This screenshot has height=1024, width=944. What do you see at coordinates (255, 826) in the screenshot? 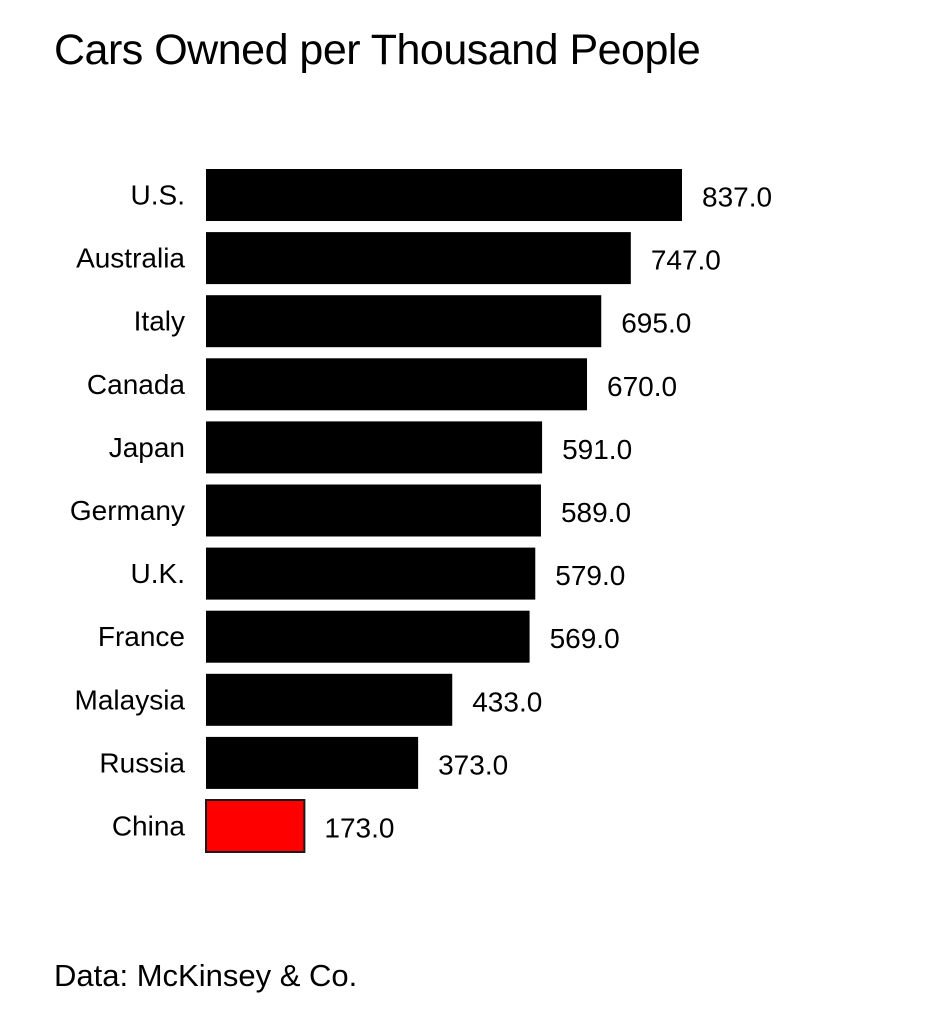
I see `bar-highlight` at bounding box center [255, 826].